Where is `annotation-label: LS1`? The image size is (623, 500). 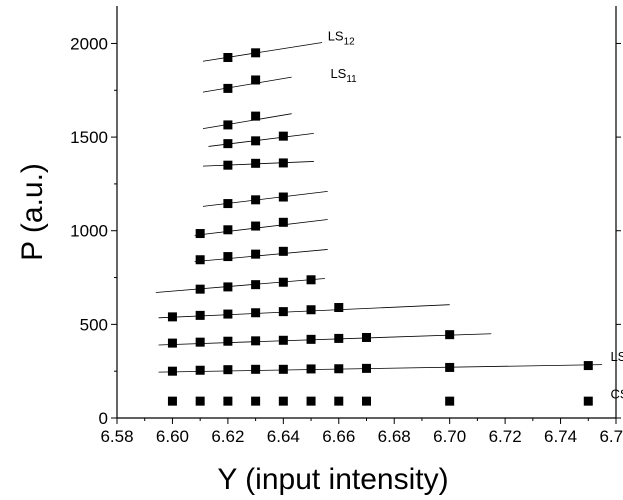 annotation-label: LS1 is located at coordinates (616, 358).